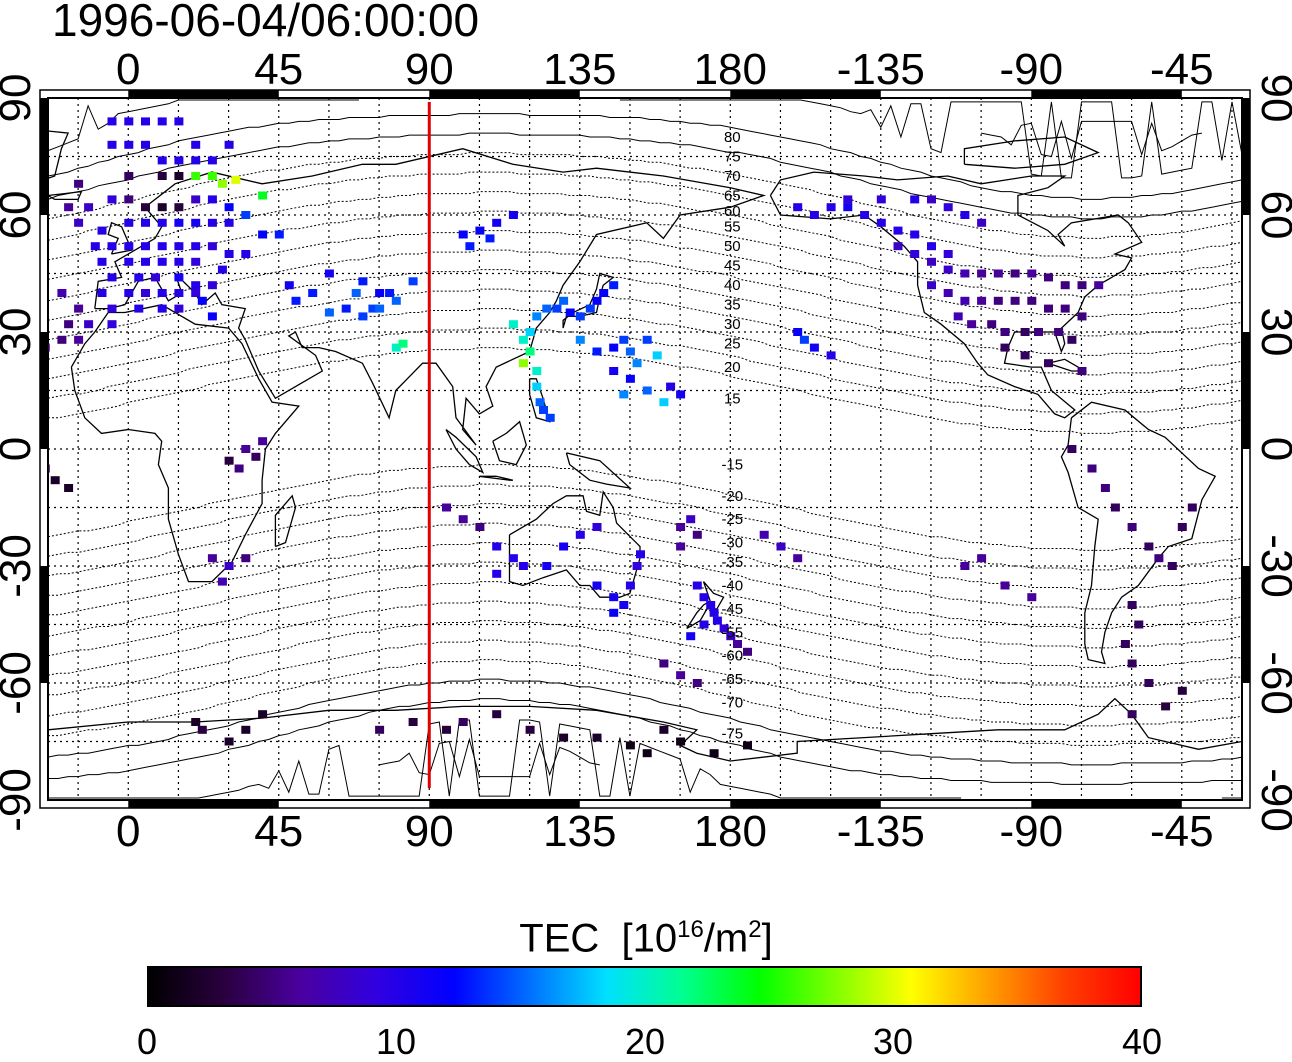 This screenshot has height=1062, width=1292. What do you see at coordinates (767, 938) in the screenshot?
I see `colorbar-unit-suffix: ]` at bounding box center [767, 938].